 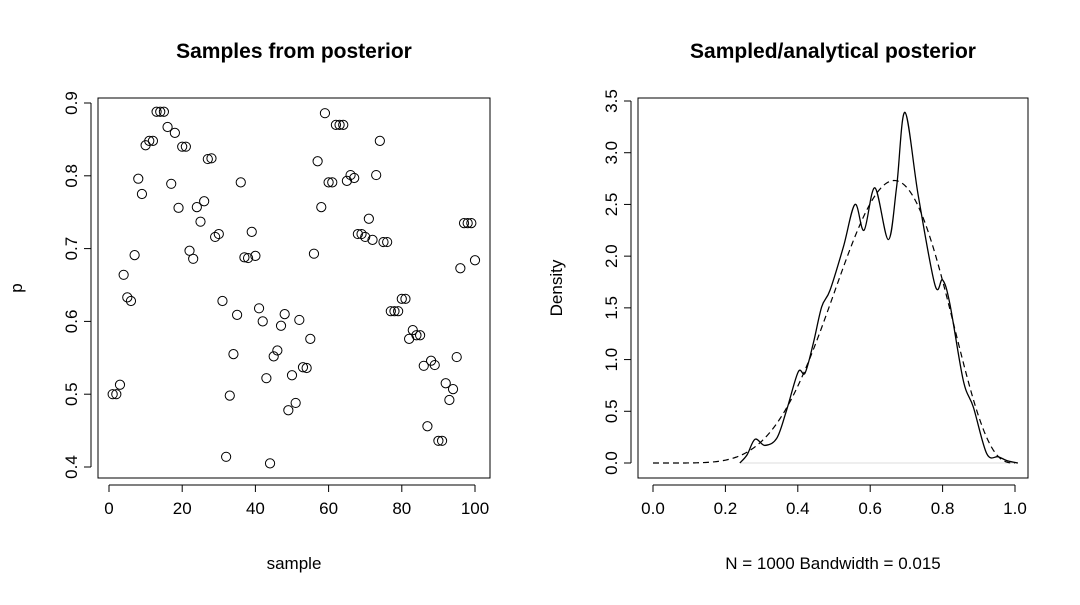 I want to click on x-tick-label: 0.6, so click(x=870, y=508).